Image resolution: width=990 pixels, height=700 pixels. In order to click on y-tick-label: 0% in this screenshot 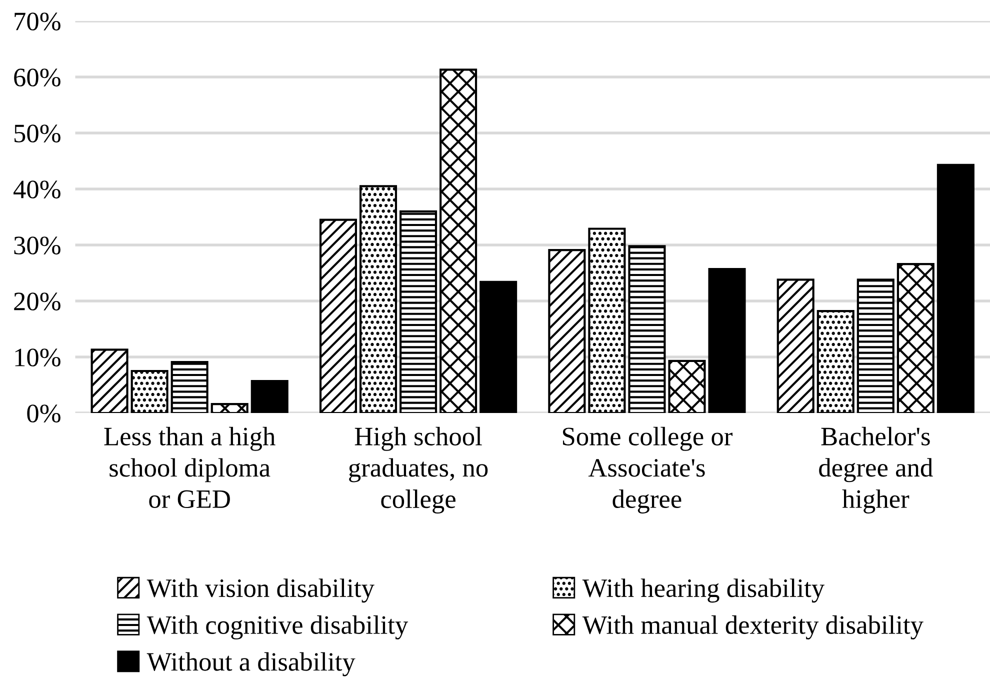, I will do `click(43, 413)`.